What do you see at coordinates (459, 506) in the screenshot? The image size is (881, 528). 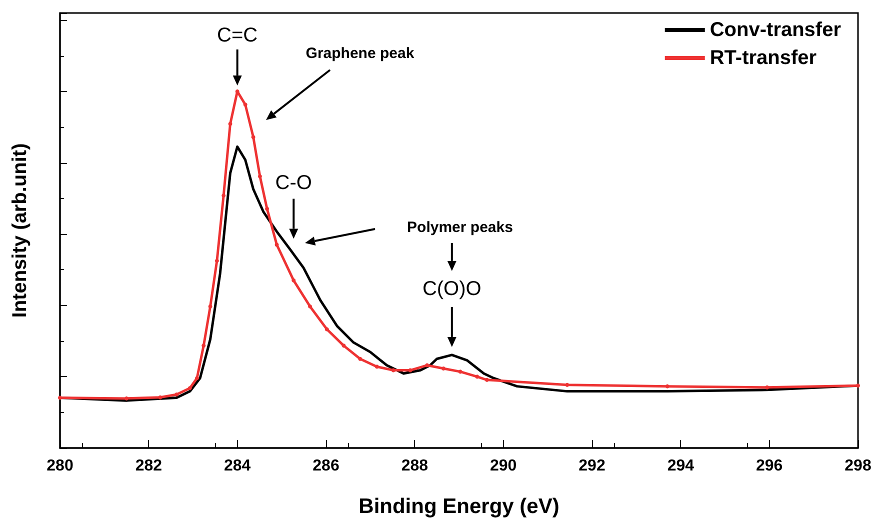 I see `x-axis-title: Binding Energy (eV)` at bounding box center [459, 506].